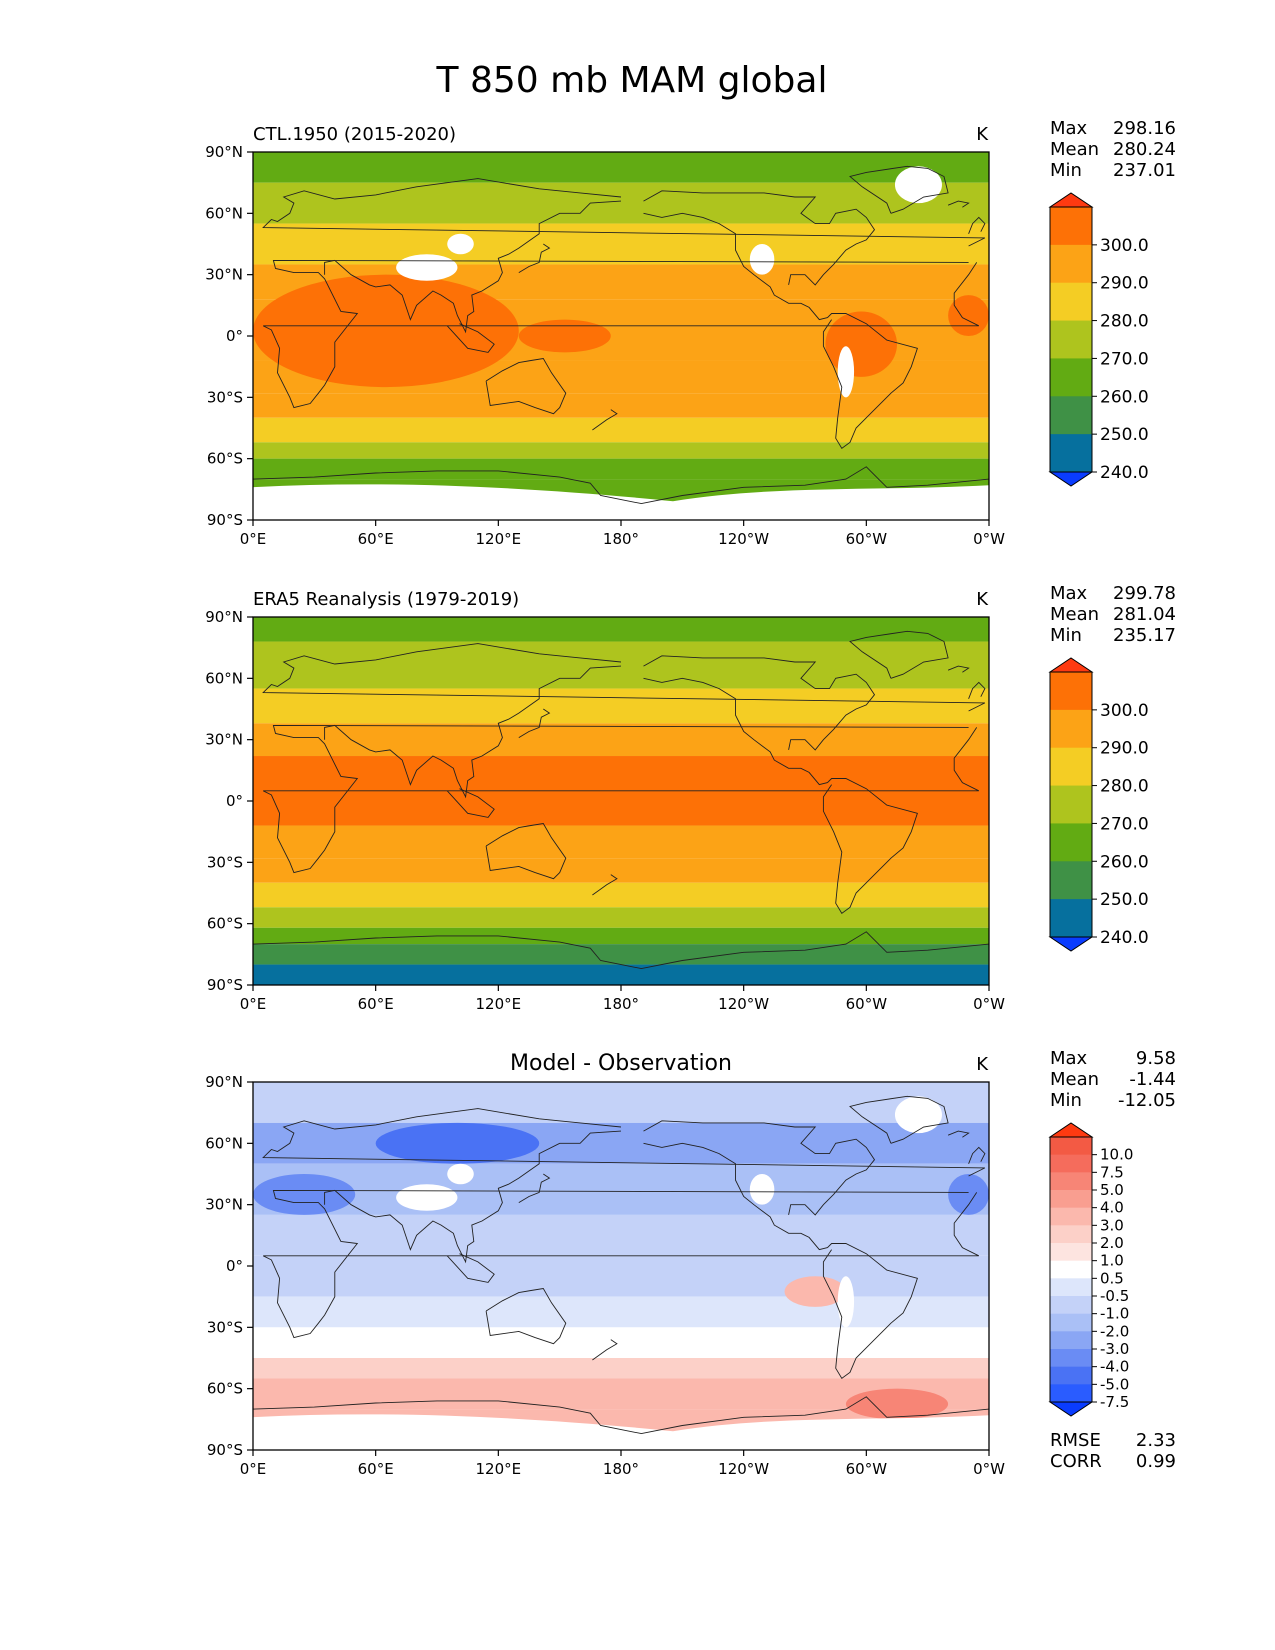 The image size is (1275, 1650). I want to click on colorbar-tick-label: 240.0, so click(1124, 473).